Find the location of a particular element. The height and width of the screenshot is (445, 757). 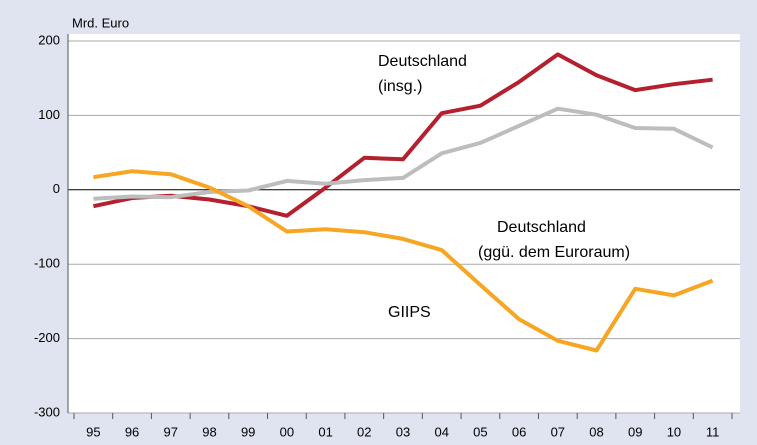

x-tick-label: 97 is located at coordinates (171, 431).